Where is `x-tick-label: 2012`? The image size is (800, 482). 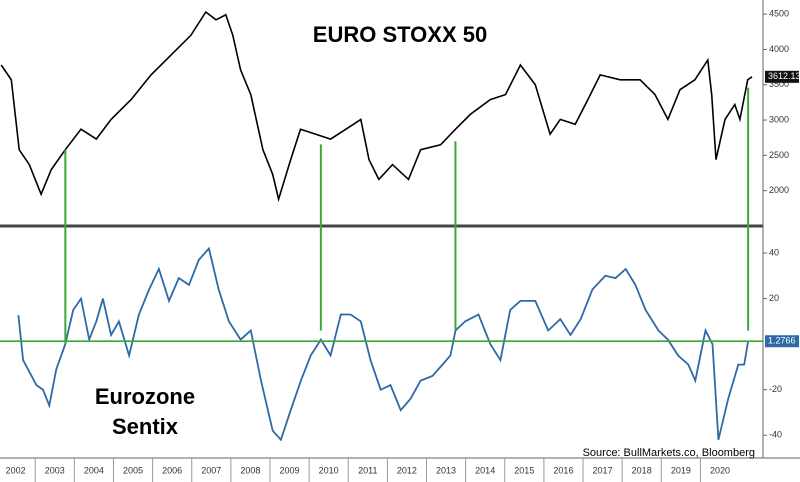
x-tick-label: 2012 is located at coordinates (407, 470).